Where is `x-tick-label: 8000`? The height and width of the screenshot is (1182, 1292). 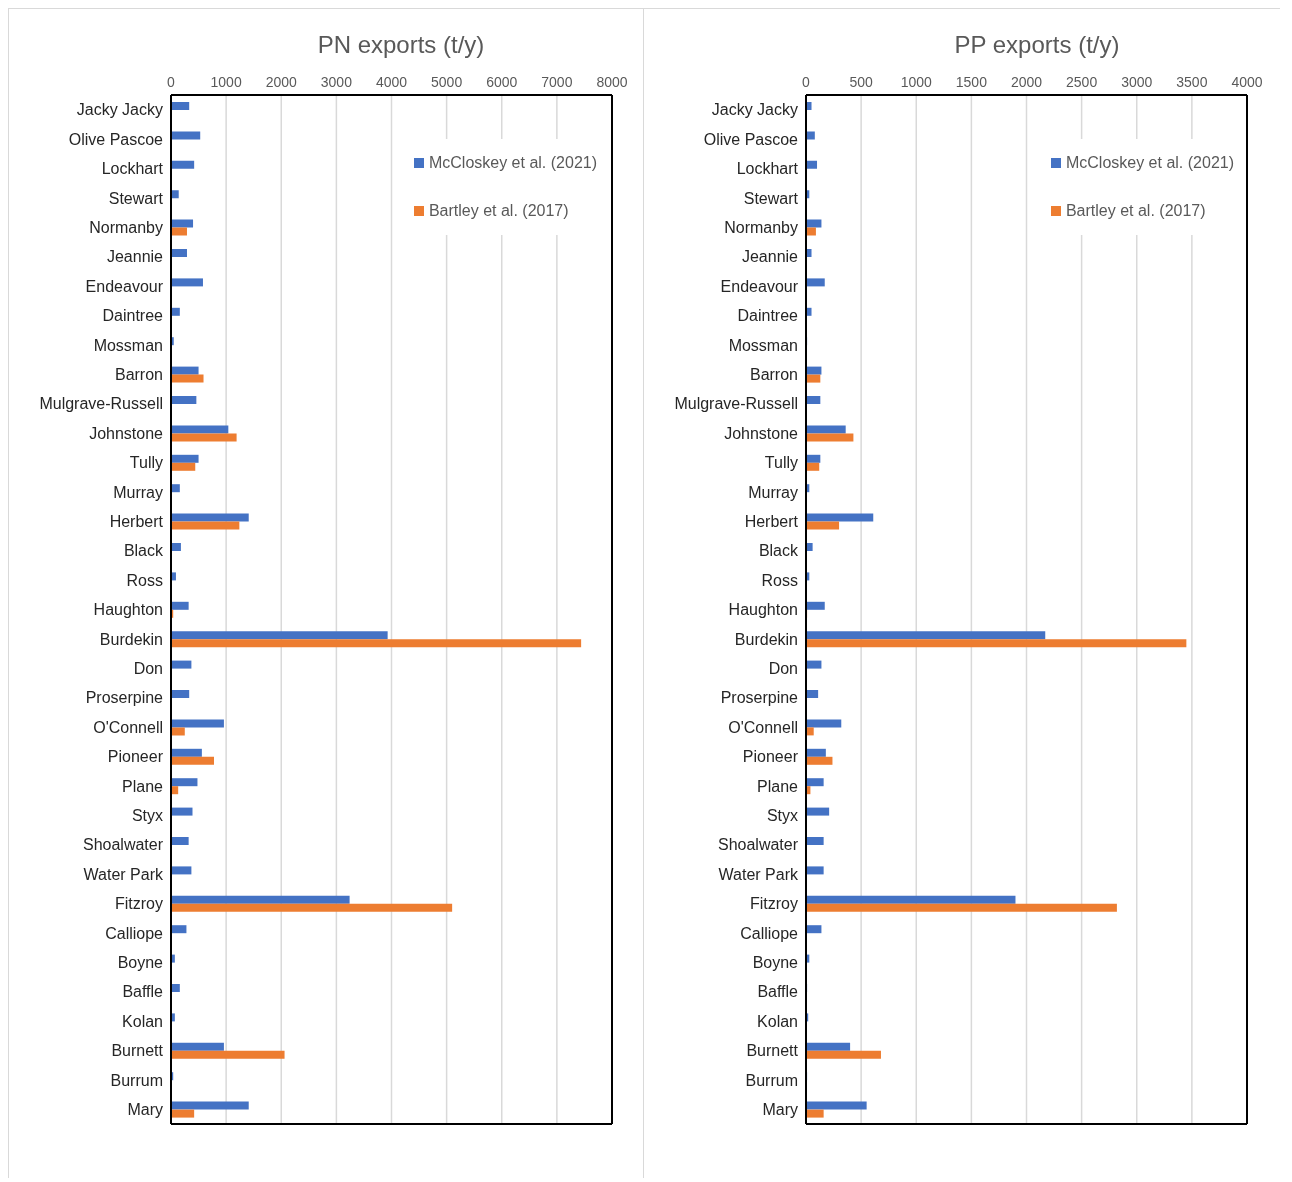 x-tick-label: 8000 is located at coordinates (612, 82).